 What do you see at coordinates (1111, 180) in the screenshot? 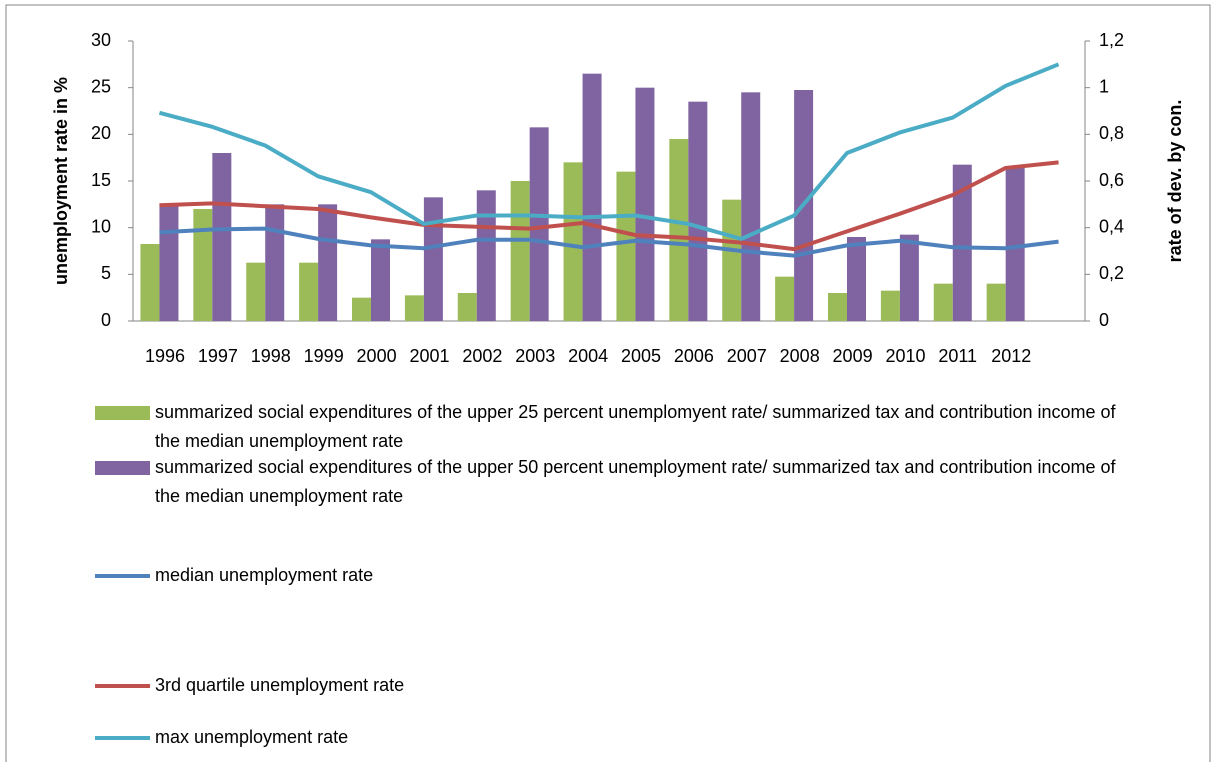
I see `y2-tick-label: 0,6` at bounding box center [1111, 180].